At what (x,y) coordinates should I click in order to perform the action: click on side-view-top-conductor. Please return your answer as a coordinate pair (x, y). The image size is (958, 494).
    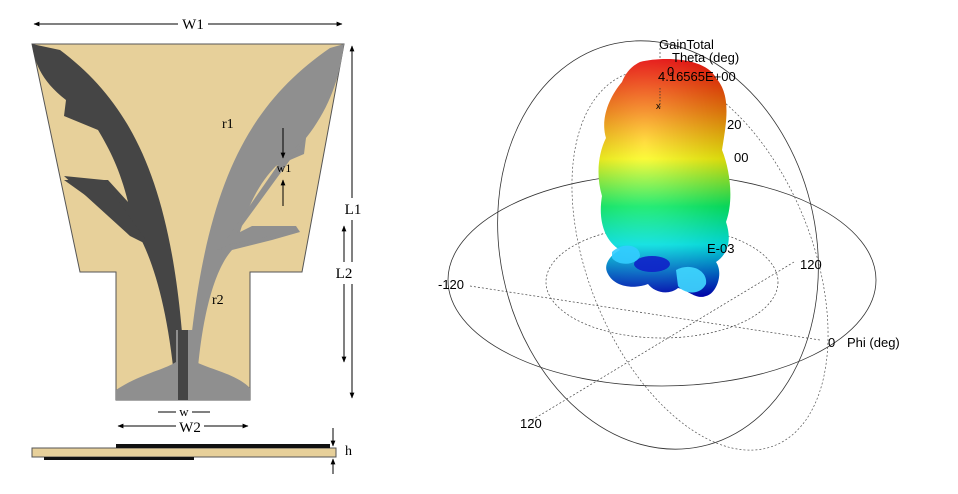
    Looking at the image, I should click on (223, 446).